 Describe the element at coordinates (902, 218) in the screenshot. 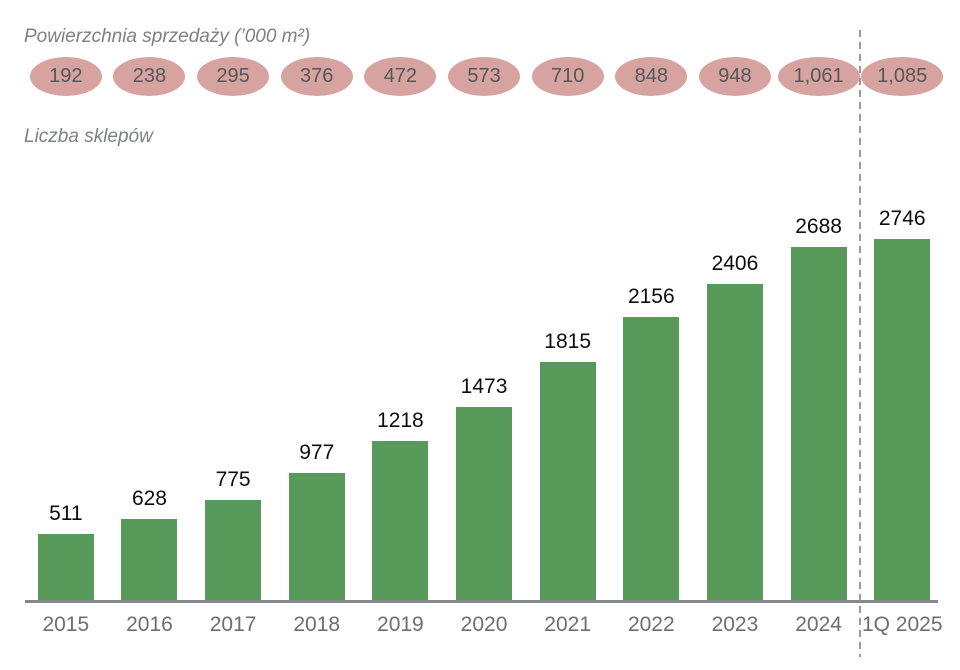

I see `bar-value-label-1q-2025: 2746` at that location.